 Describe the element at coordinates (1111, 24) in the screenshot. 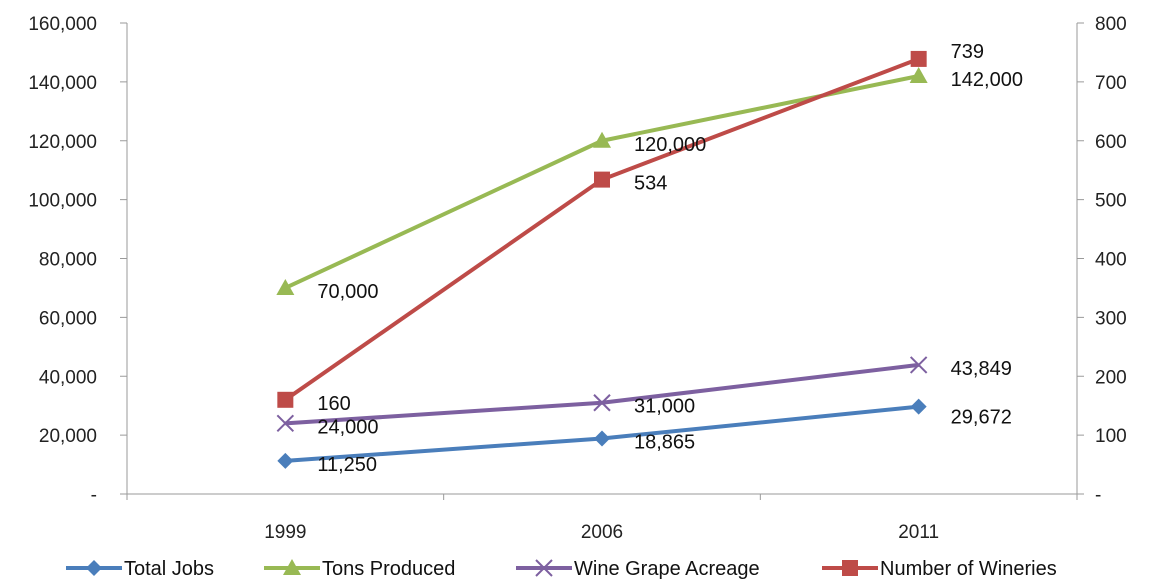

I see `right-y-tick-label: 800` at that location.